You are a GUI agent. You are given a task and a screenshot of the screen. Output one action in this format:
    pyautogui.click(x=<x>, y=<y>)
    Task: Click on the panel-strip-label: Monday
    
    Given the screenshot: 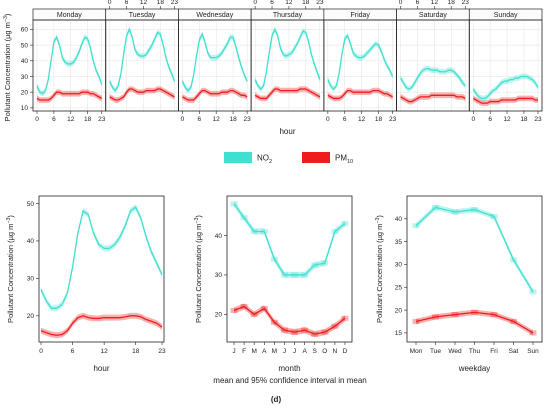 What is the action you would take?
    pyautogui.click(x=69, y=15)
    